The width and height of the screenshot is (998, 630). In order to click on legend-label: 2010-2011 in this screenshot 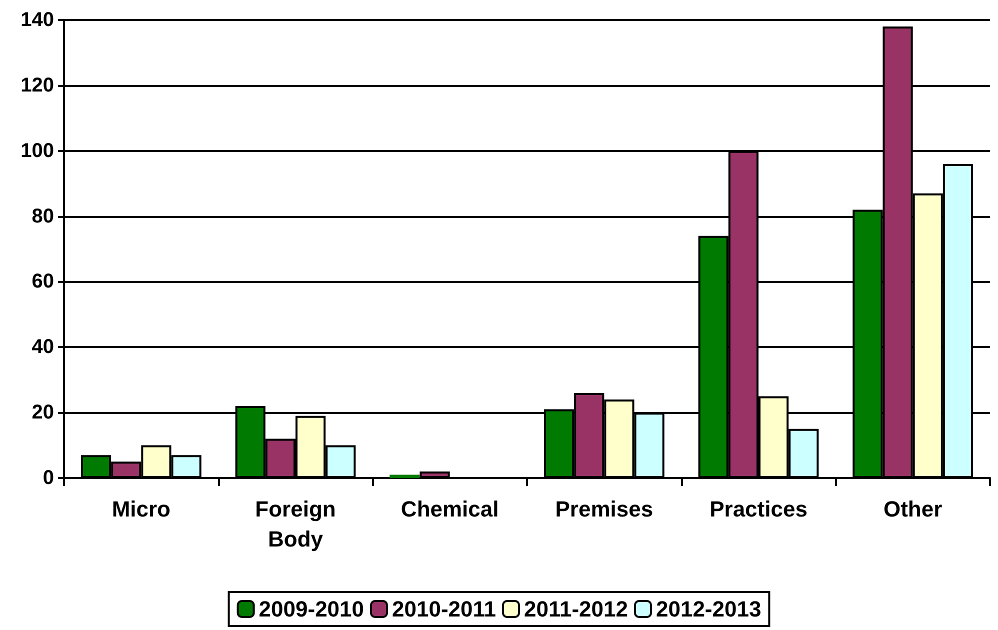, I will do `click(444, 609)`.